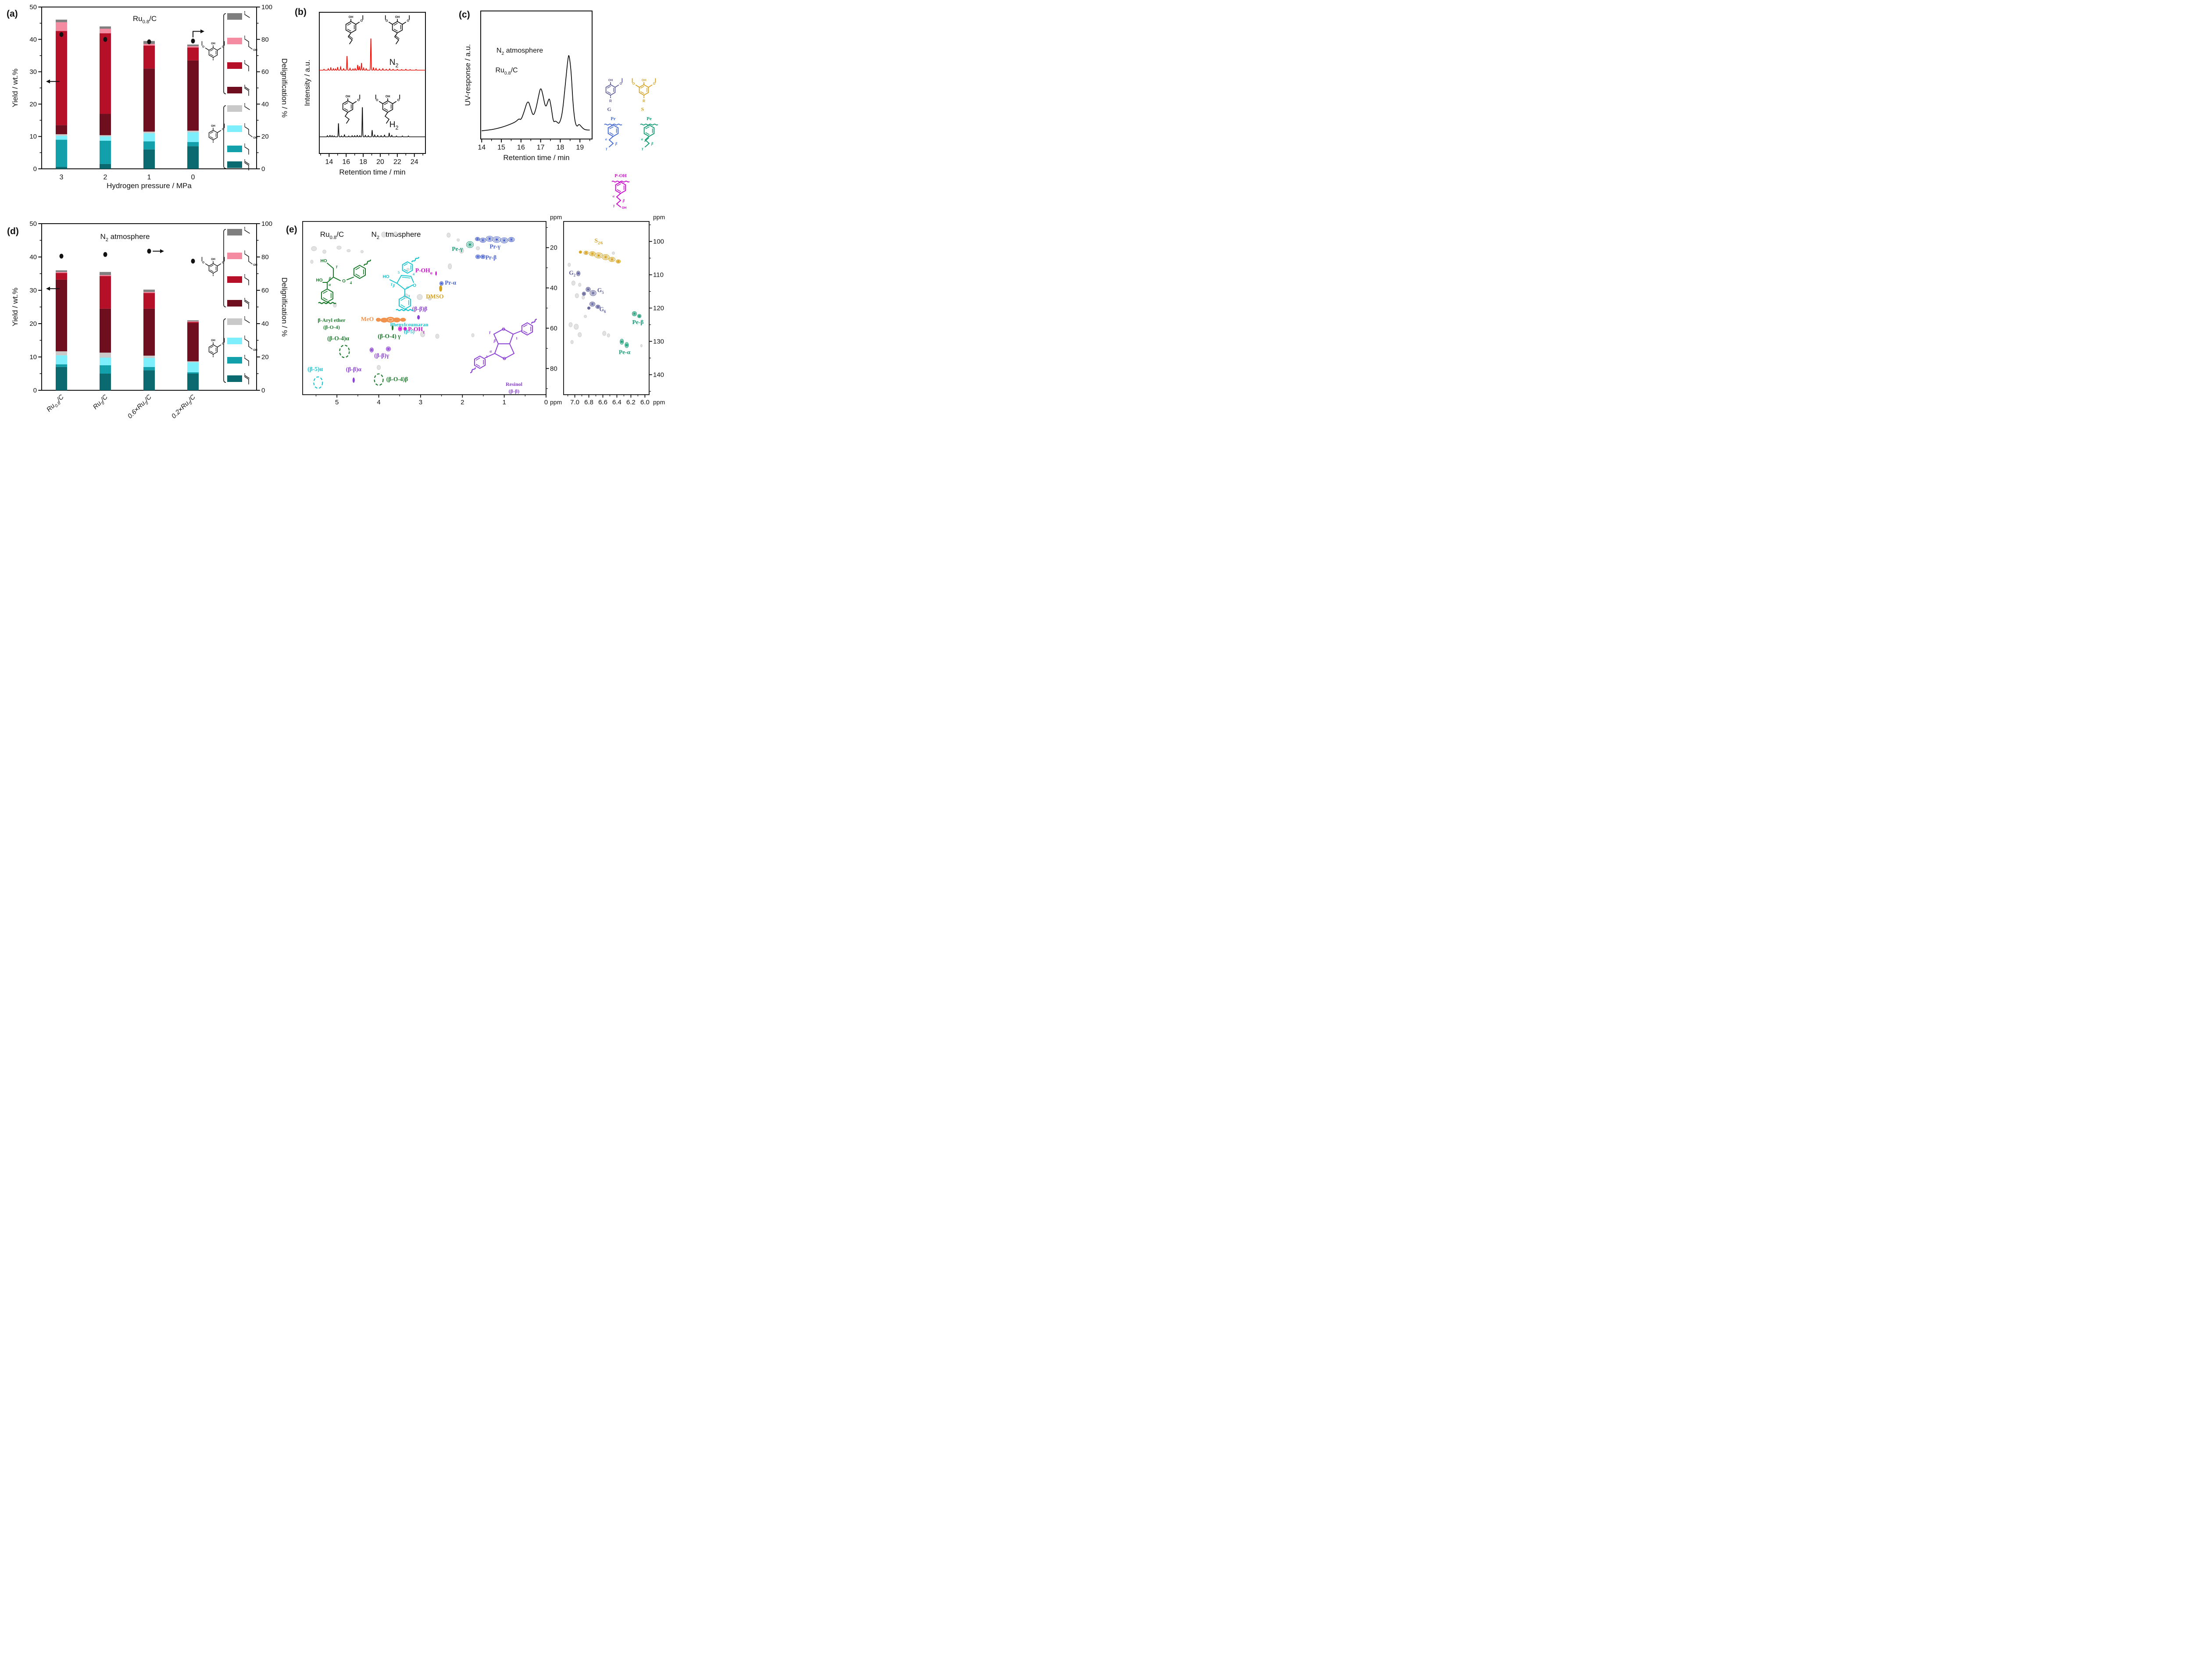 This screenshot has height=1680, width=2193. I want to click on peak-label: S2/6, so click(598, 241).